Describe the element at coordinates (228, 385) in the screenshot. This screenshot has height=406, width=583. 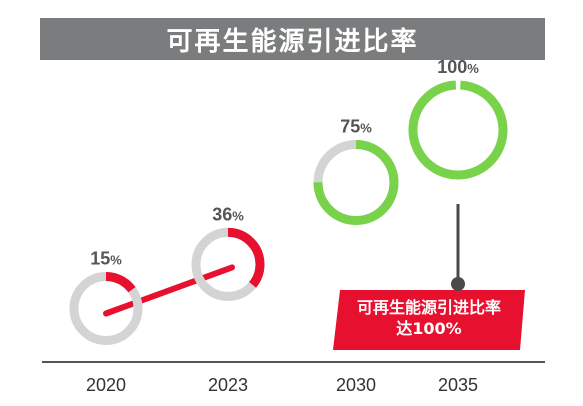
I see `x-tick-label-2023: 2023` at that location.